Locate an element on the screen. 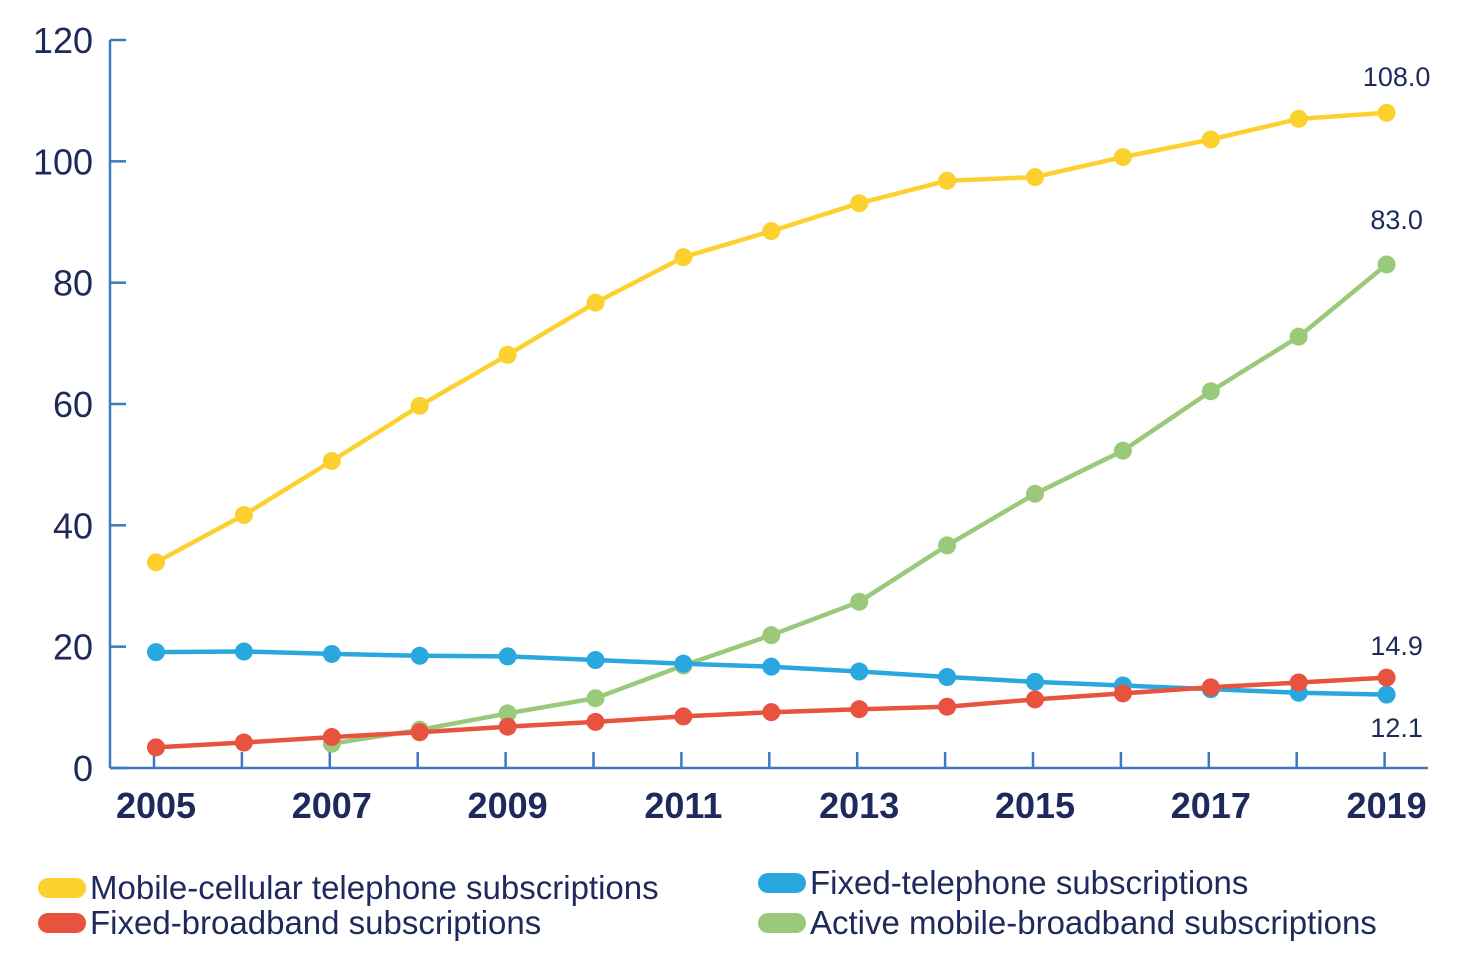 The height and width of the screenshot is (970, 1464). legend-item-fixed-telephone: Fixed-telephone subscriptions is located at coordinates (1003, 883).